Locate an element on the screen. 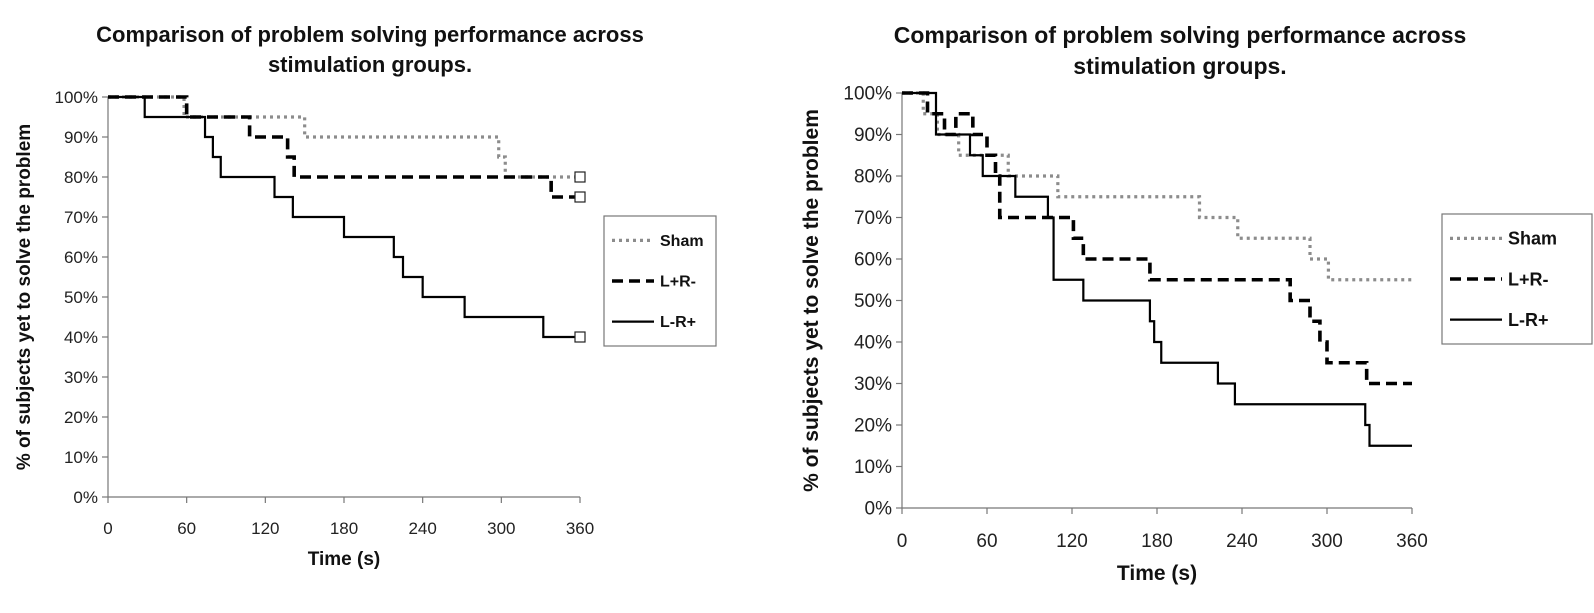 This screenshot has height=613, width=1594. censor-marker-sham is located at coordinates (580, 177).